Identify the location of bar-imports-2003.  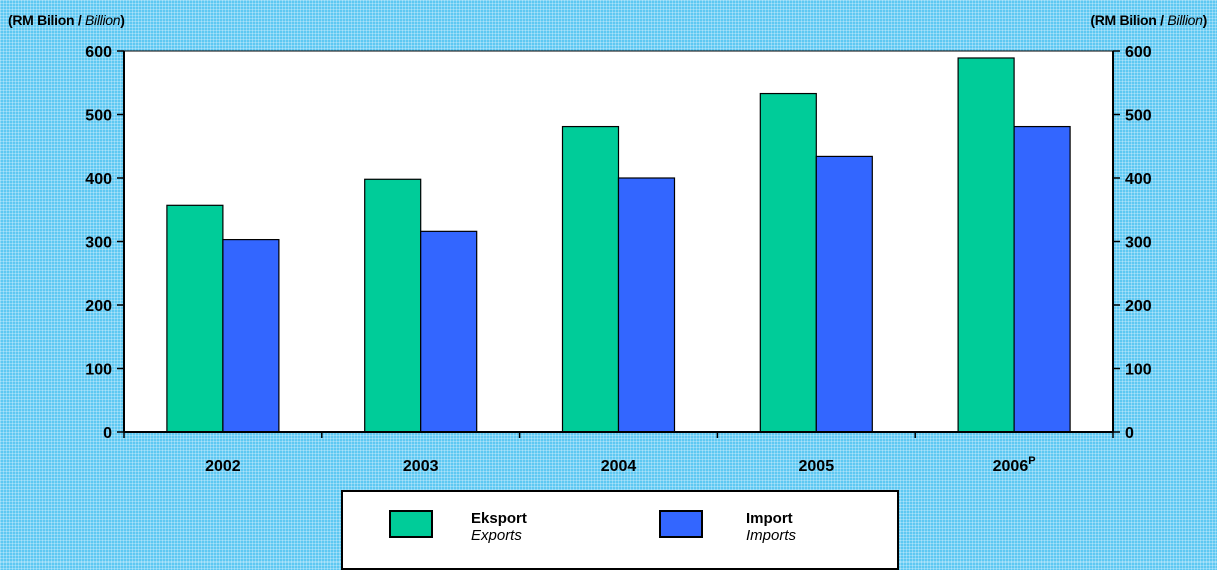
(449, 331).